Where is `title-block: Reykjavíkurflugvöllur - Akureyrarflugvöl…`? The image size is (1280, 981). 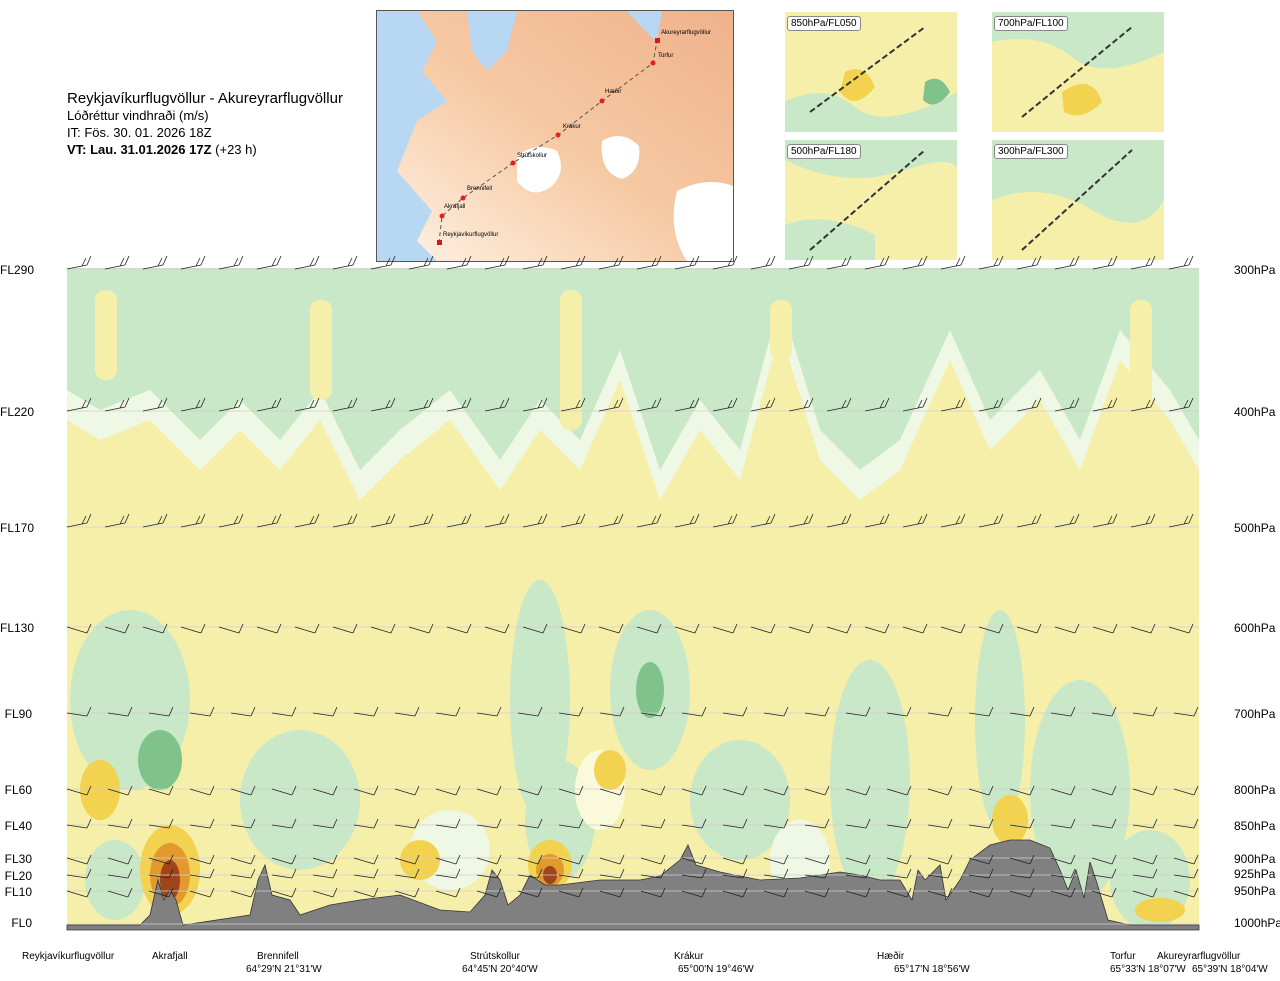 title-block: Reykjavíkurflugvöllur - Akureyrarflugvöl… is located at coordinates (205, 124).